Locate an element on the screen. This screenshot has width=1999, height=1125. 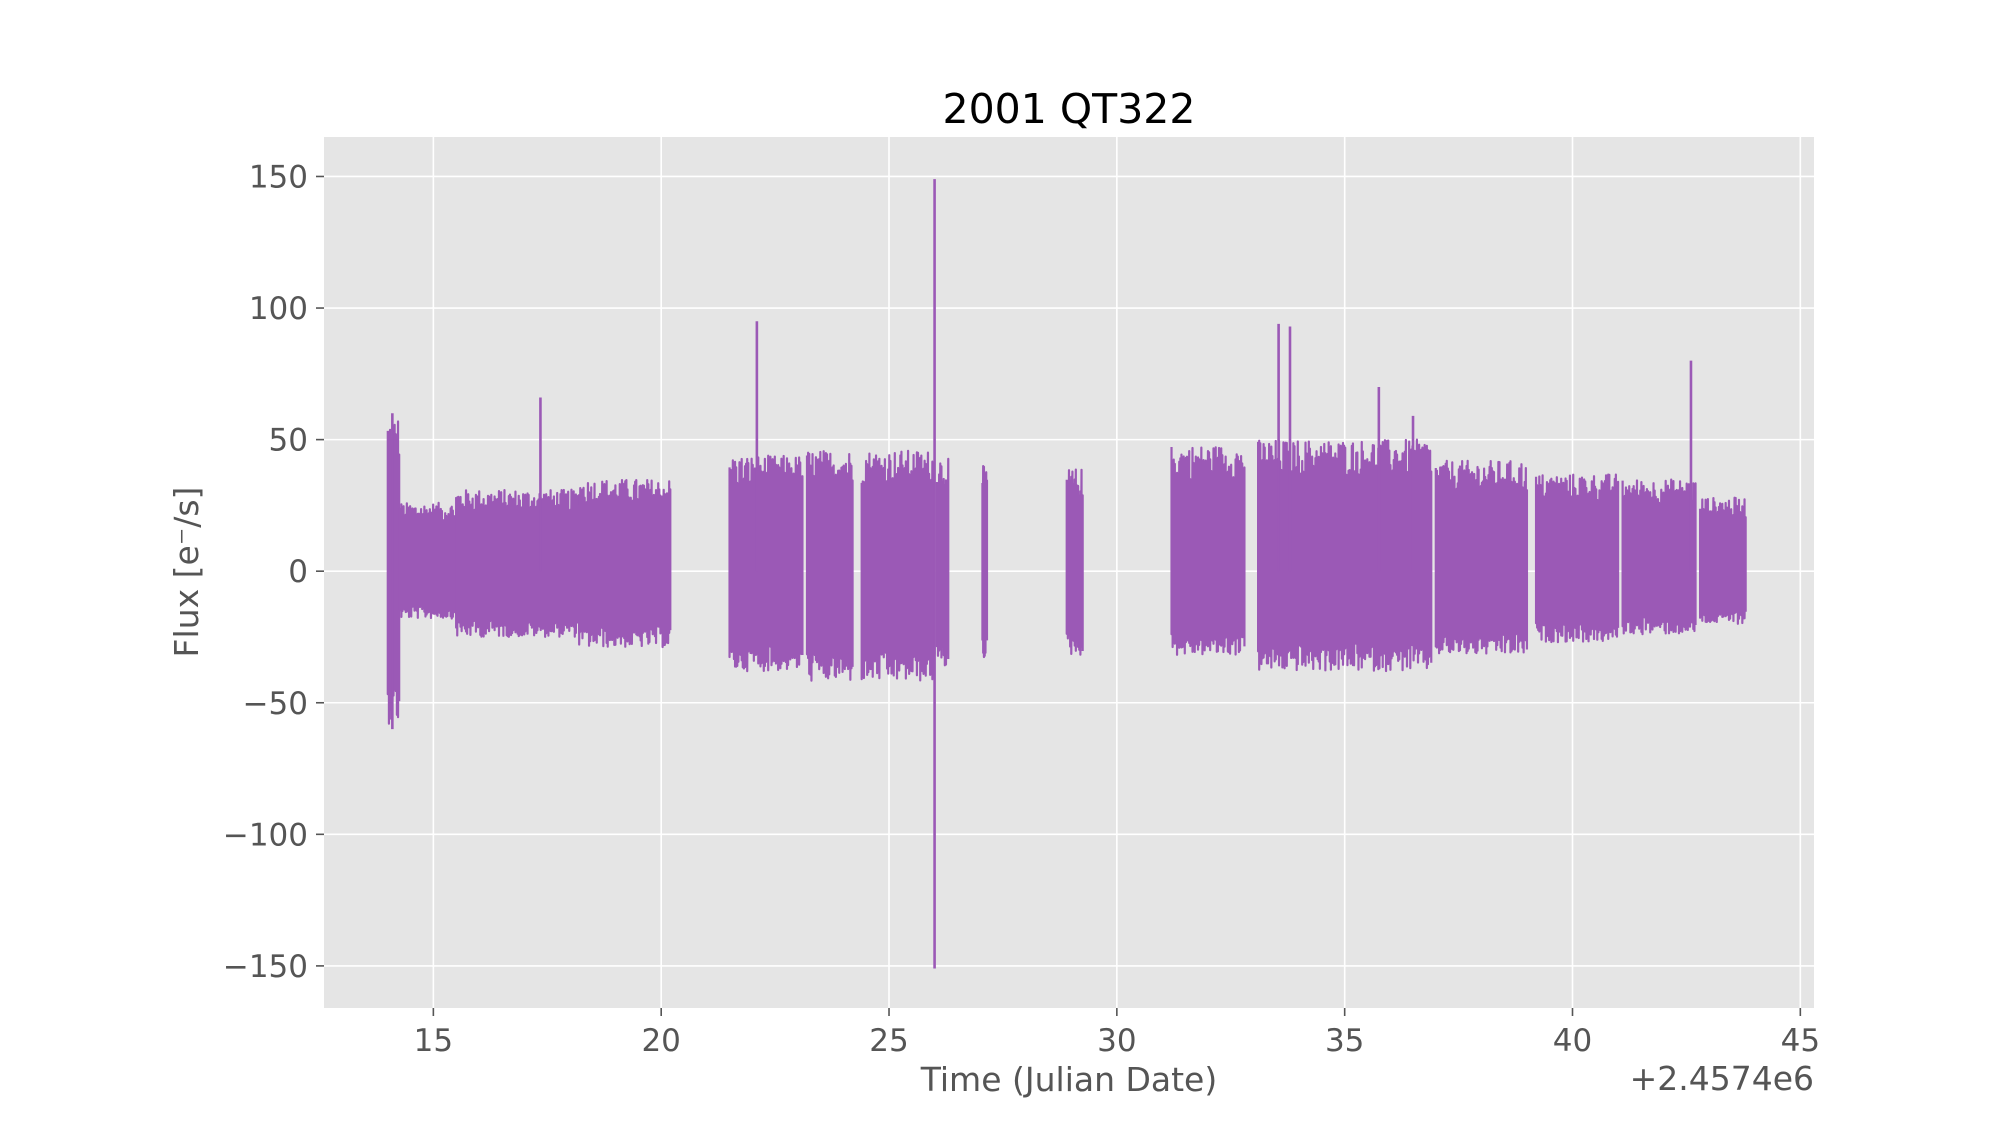
x-tick-label: 15 is located at coordinates (433, 1041).